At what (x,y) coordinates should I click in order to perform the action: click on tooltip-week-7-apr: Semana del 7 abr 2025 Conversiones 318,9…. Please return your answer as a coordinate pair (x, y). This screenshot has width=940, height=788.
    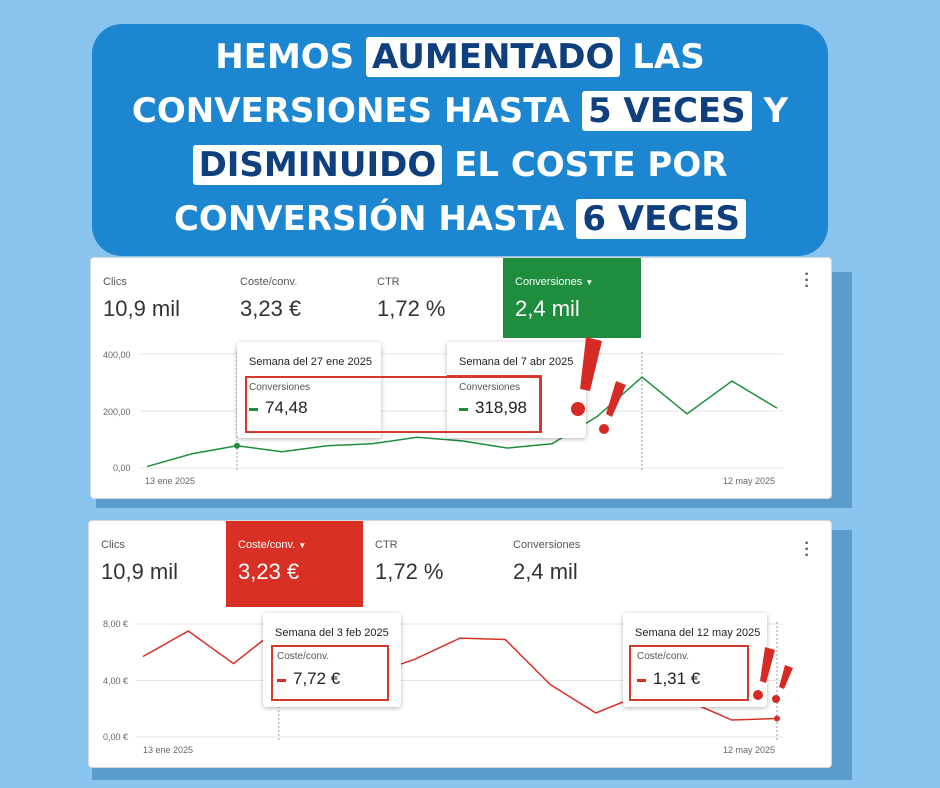
    Looking at the image, I should click on (516, 390).